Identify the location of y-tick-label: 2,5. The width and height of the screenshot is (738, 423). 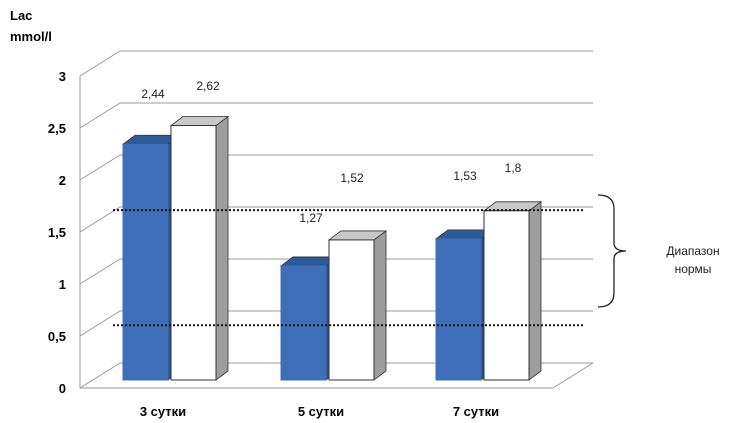
(57, 128).